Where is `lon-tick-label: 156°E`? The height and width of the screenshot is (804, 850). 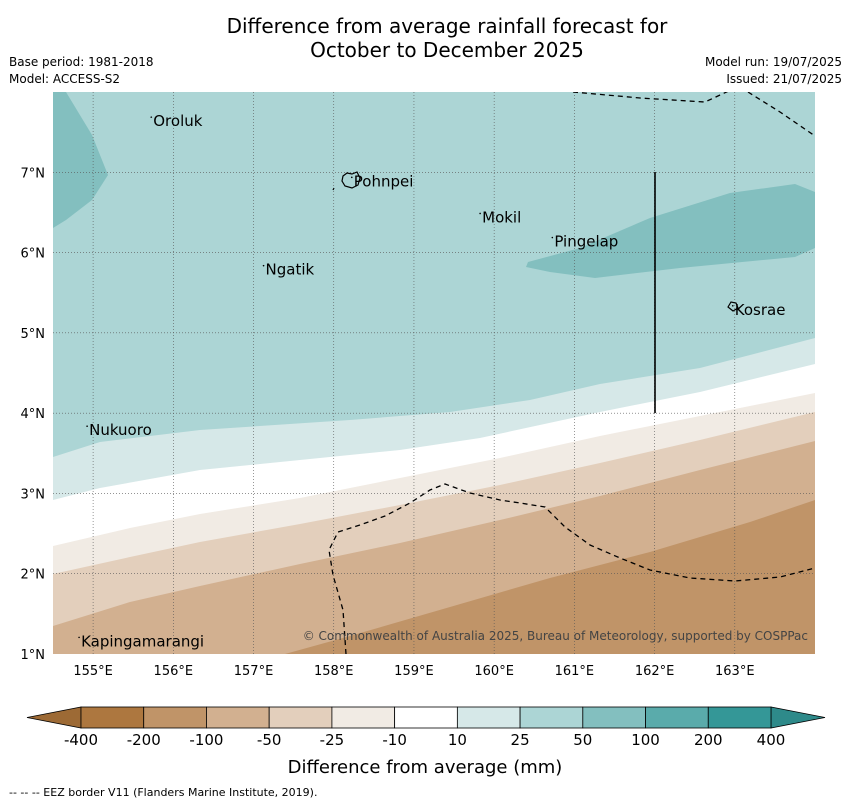 lon-tick-label: 156°E is located at coordinates (174, 671).